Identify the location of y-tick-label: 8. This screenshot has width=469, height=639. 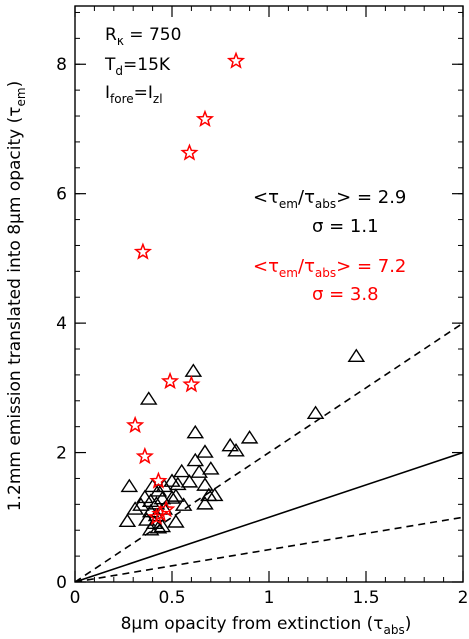
(61, 65).